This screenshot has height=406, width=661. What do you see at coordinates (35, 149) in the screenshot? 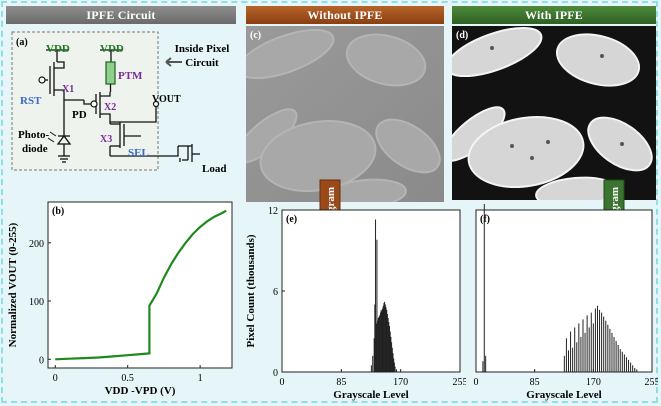
I see `photodiode-label-2: diode` at bounding box center [35, 149].